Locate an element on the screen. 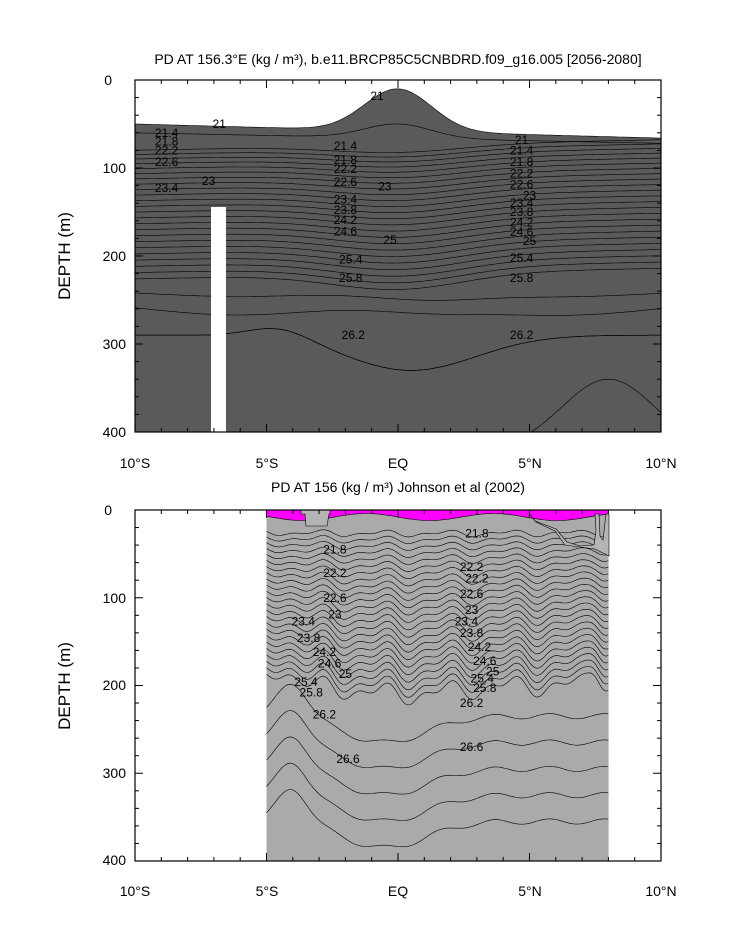 The height and width of the screenshot is (945, 733). x-tick-label: 10°N is located at coordinates (660, 463).